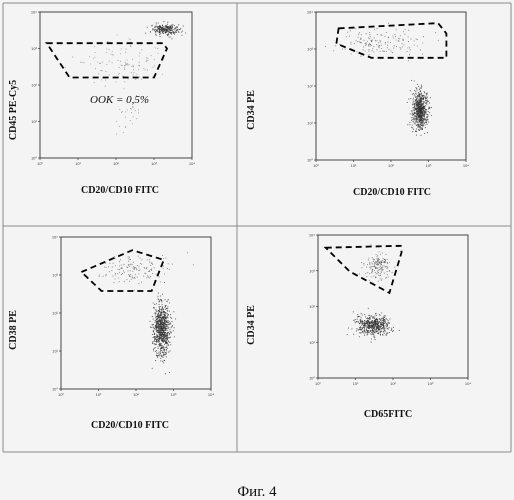 The image size is (514, 500). Describe the element at coordinates (34, 12) in the screenshot. I see `y-tick-label: 10⁴` at that location.